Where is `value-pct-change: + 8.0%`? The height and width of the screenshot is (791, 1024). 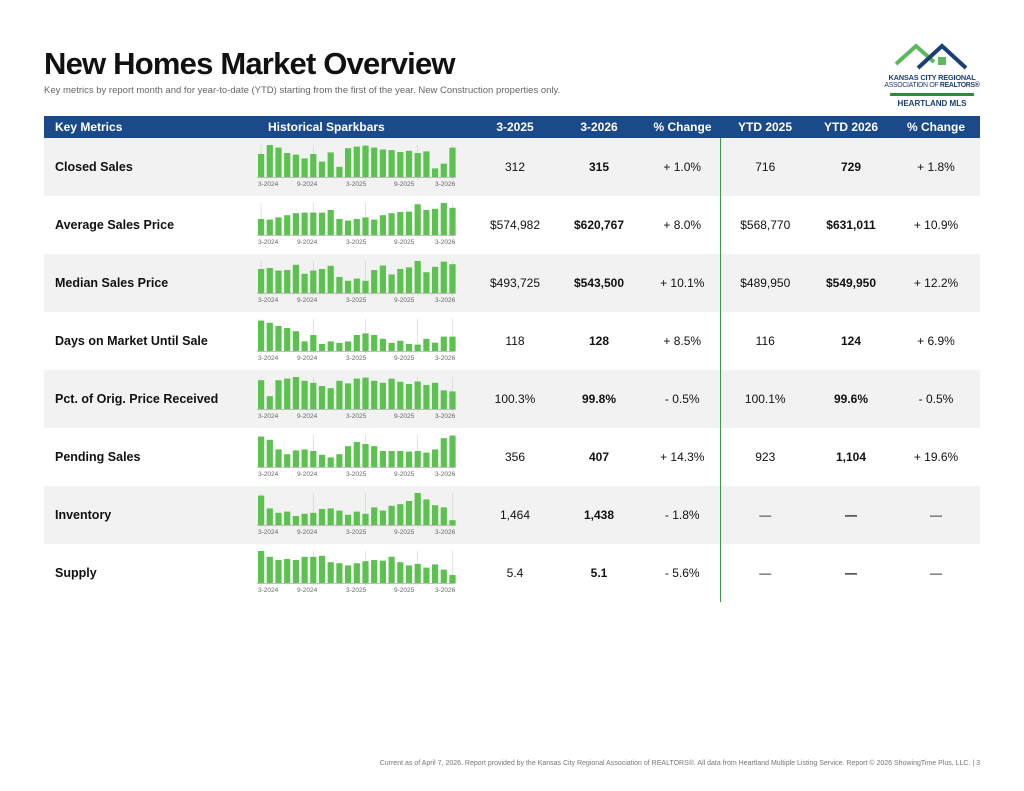 value-pct-change: + 8.0% is located at coordinates (682, 225).